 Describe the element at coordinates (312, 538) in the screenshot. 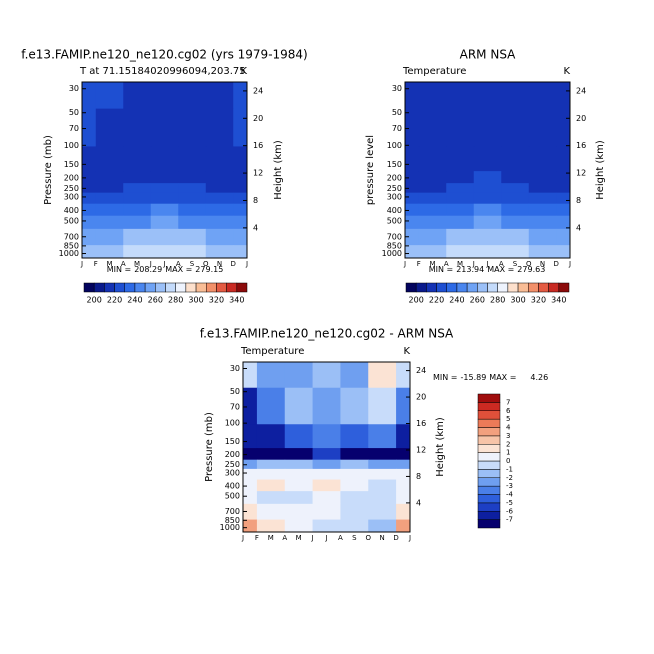

I see `x-tick-label: J` at that location.